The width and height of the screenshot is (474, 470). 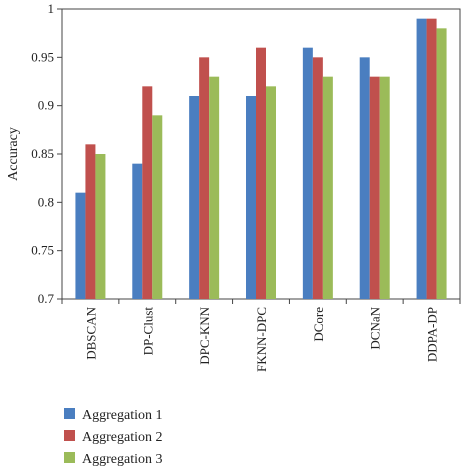 What do you see at coordinates (42, 56) in the screenshot?
I see `y-tick-label: 0.95` at bounding box center [42, 56].